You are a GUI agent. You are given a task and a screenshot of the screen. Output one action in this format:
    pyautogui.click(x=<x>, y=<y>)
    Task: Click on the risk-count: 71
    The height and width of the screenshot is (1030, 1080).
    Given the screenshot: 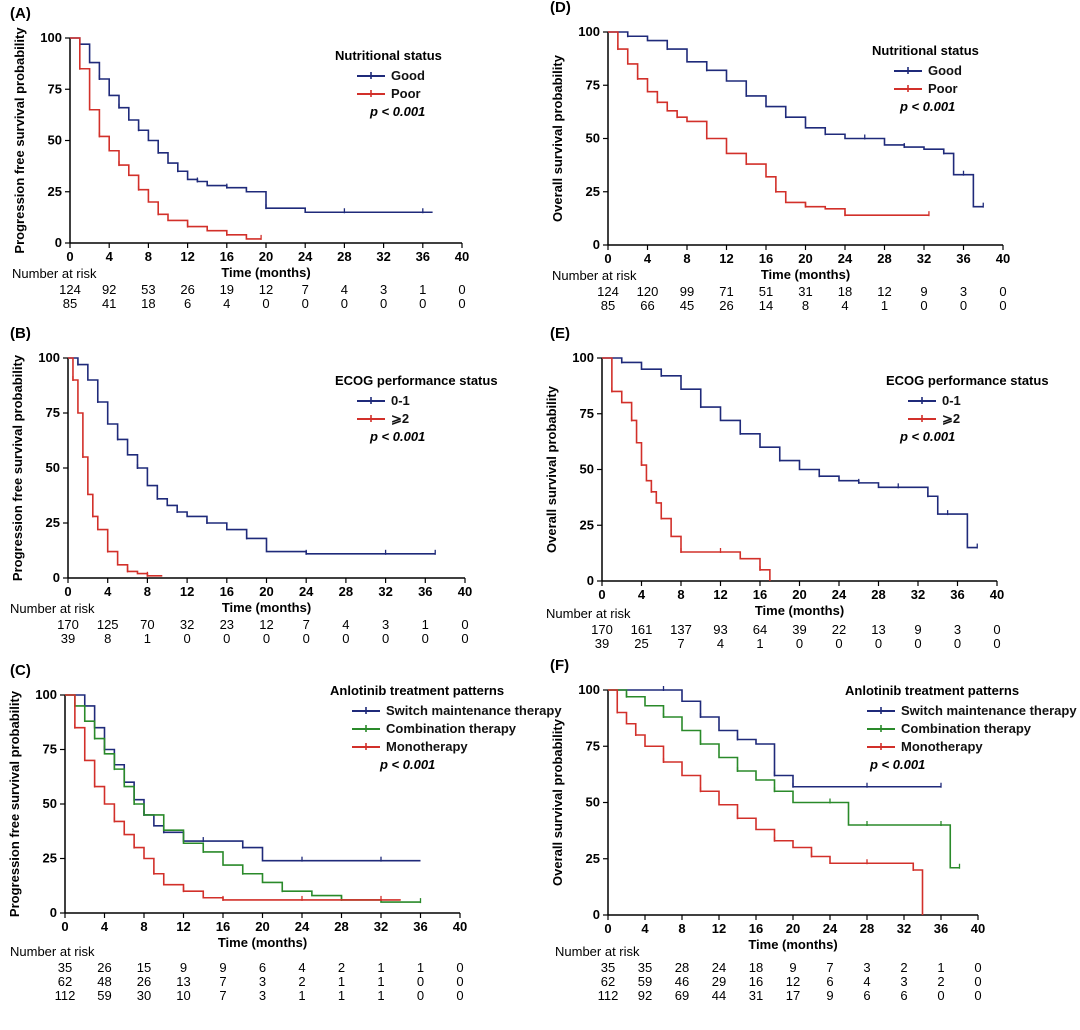 What is the action you would take?
    pyautogui.click(x=726, y=291)
    